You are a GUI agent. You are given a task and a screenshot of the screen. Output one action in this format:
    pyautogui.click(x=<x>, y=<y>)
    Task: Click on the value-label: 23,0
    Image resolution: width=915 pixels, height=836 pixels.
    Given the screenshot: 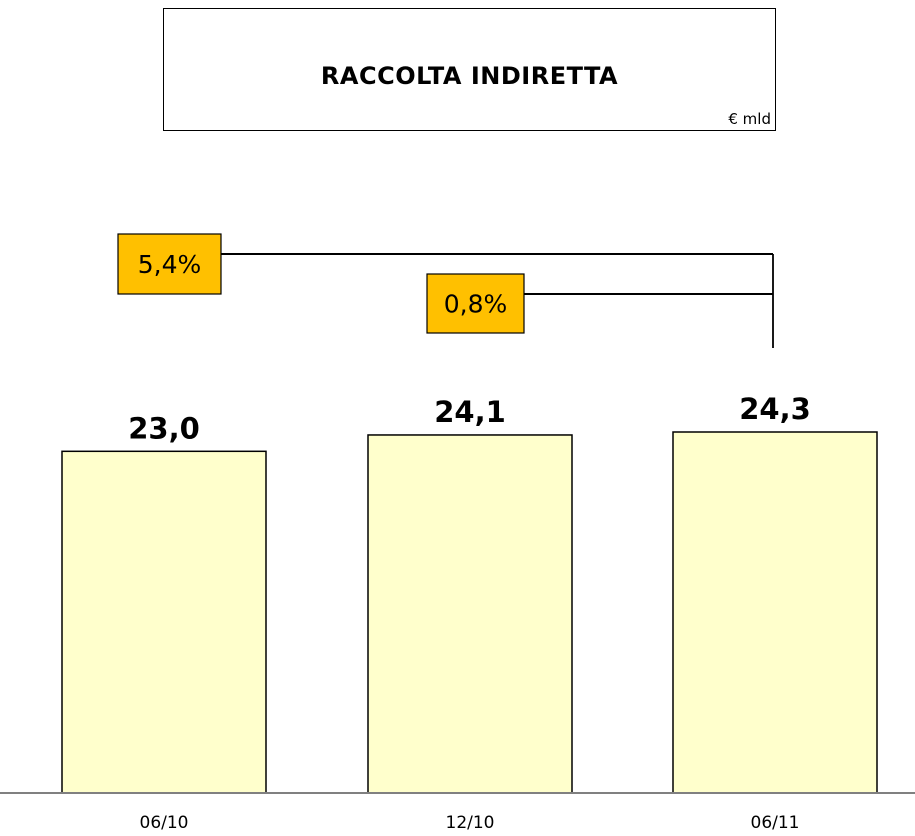 What is the action you would take?
    pyautogui.click(x=164, y=428)
    